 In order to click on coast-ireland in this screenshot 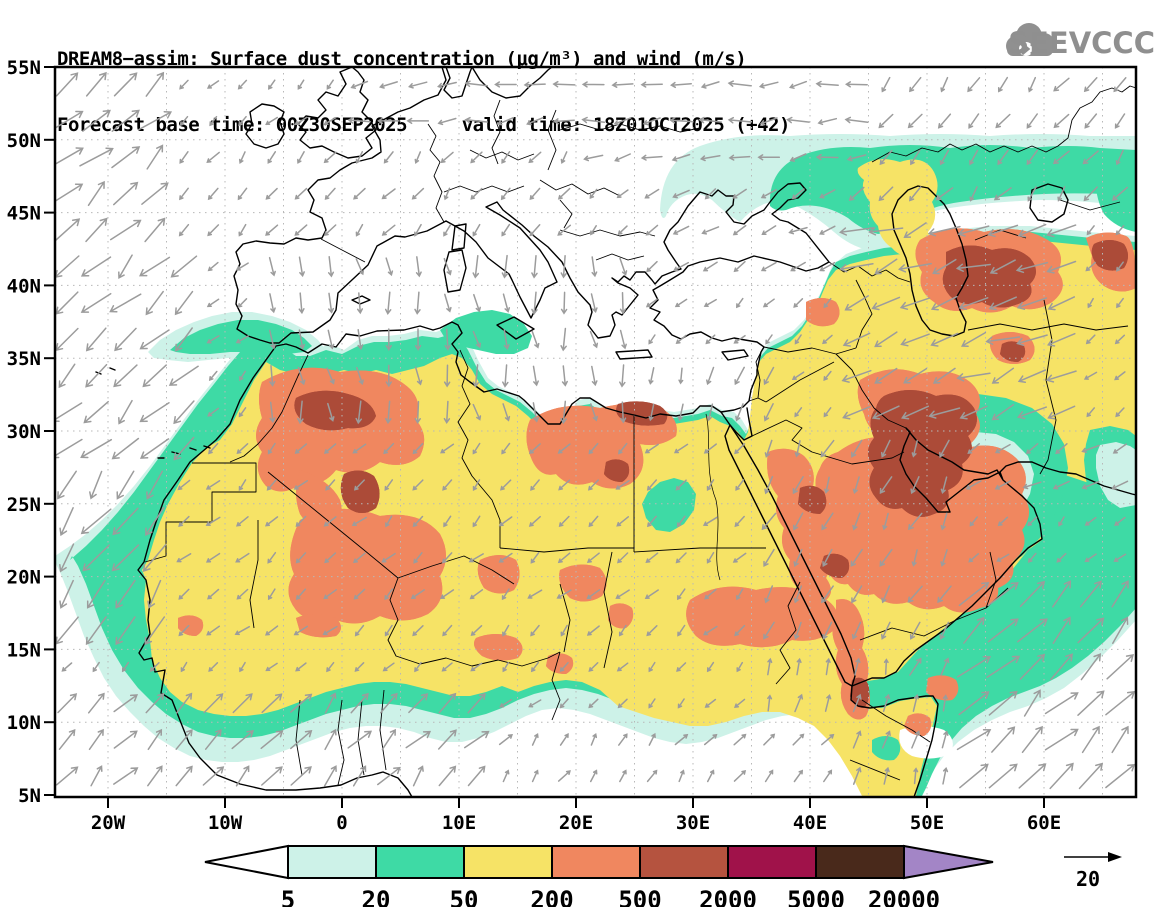, I will do `click(265, 126)`.